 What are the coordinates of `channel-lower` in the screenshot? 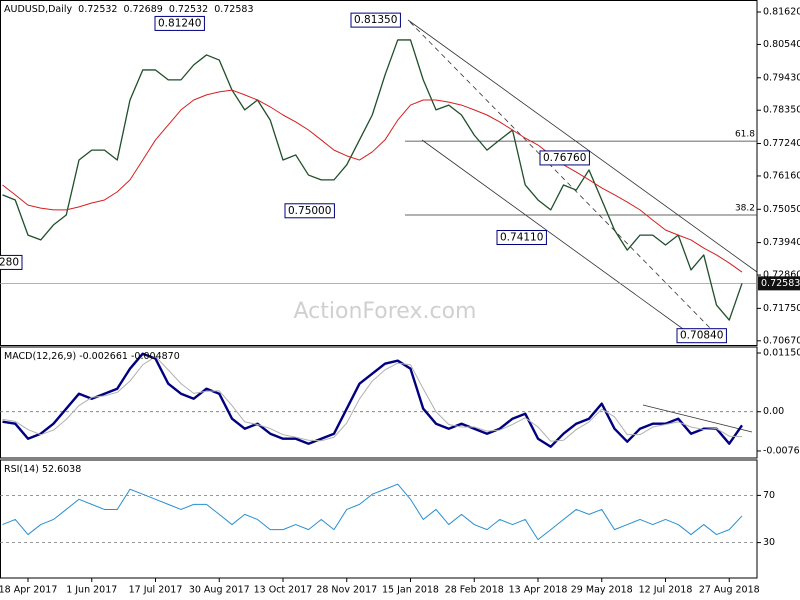 It's located at (556, 237).